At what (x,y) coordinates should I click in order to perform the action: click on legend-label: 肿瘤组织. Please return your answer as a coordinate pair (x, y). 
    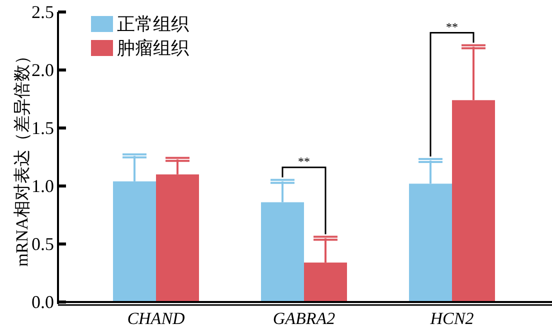
    Looking at the image, I should click on (153, 48).